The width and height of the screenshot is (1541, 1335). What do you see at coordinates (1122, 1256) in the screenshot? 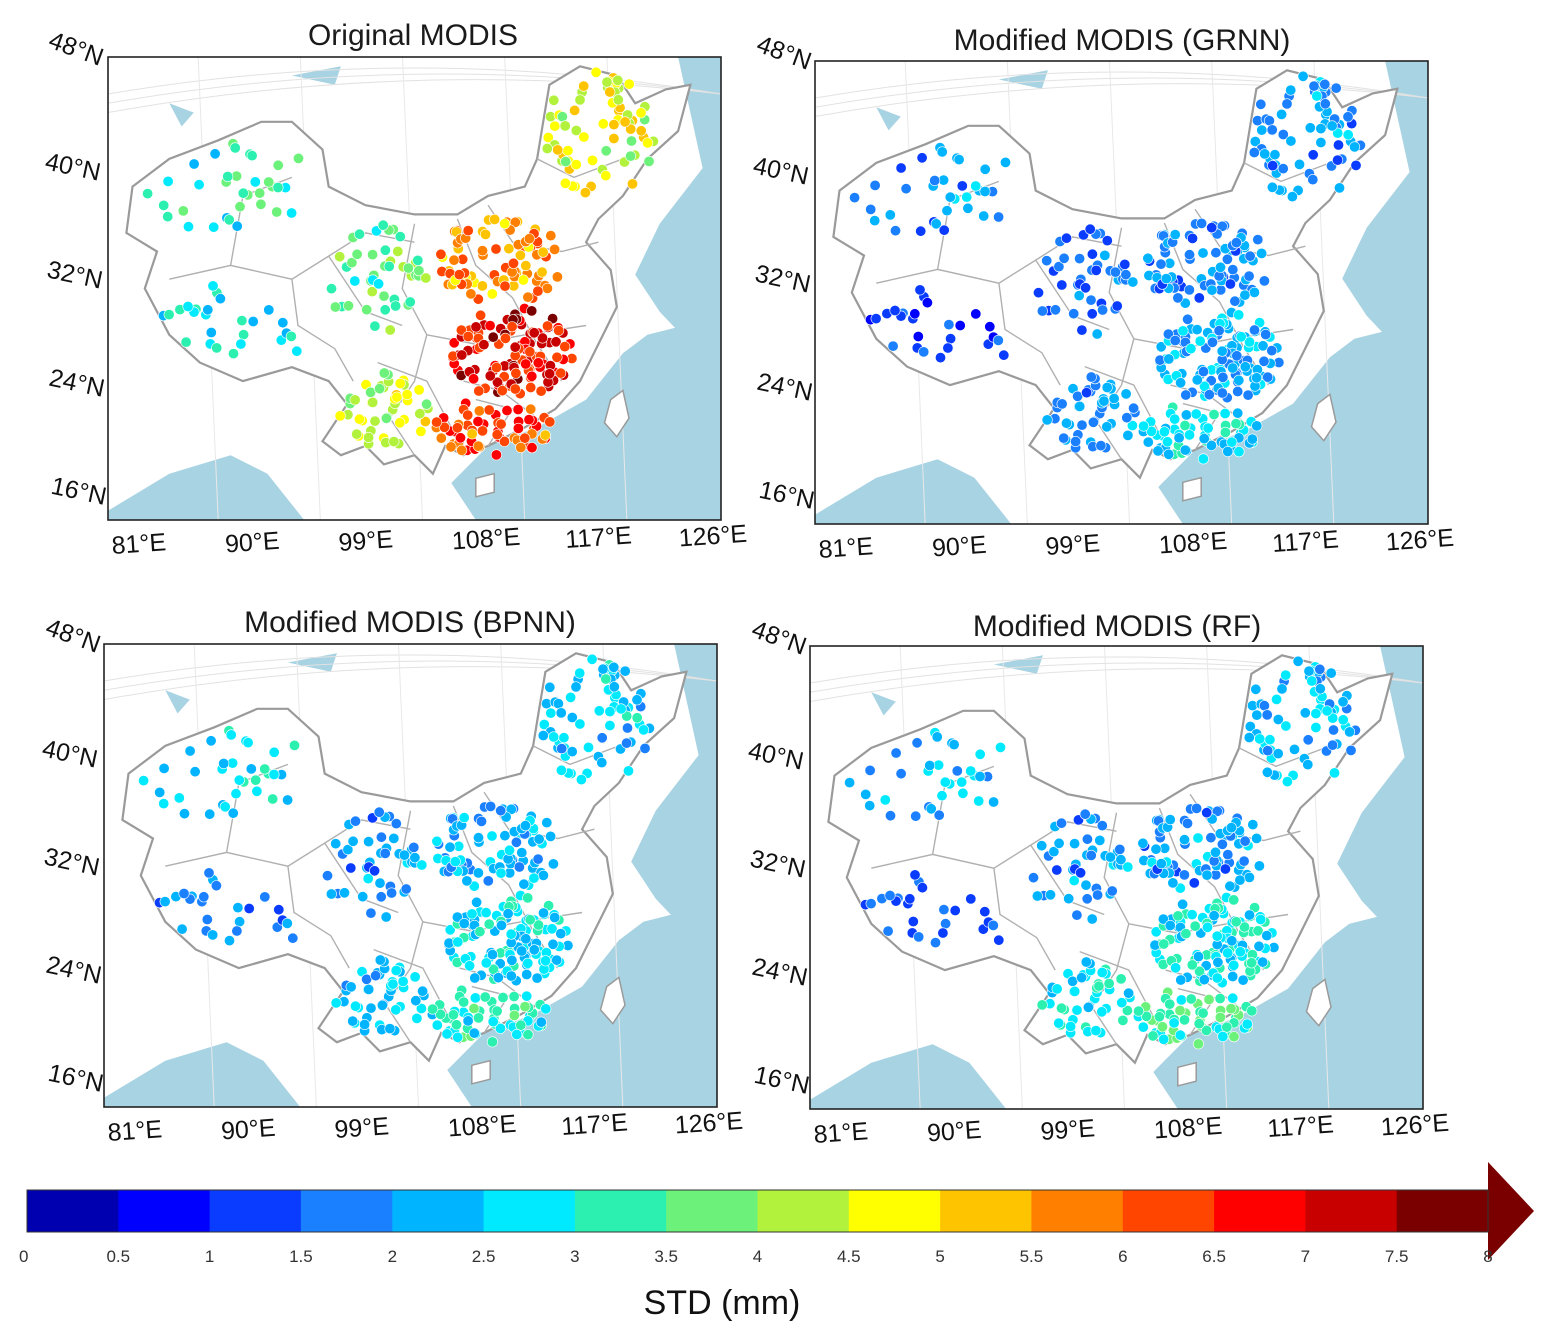
I see `colorbar-tick-label: 6` at bounding box center [1122, 1256].